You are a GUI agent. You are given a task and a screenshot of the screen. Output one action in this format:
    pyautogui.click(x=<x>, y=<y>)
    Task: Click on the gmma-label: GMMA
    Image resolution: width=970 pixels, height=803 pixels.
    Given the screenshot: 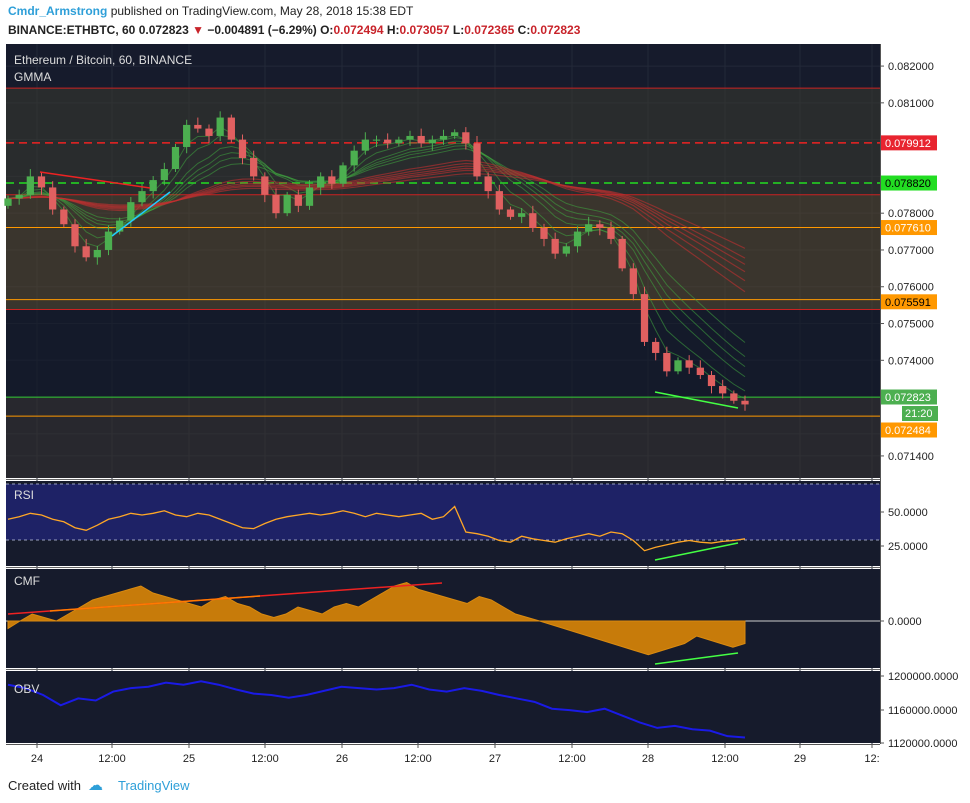 What is the action you would take?
    pyautogui.click(x=32, y=77)
    